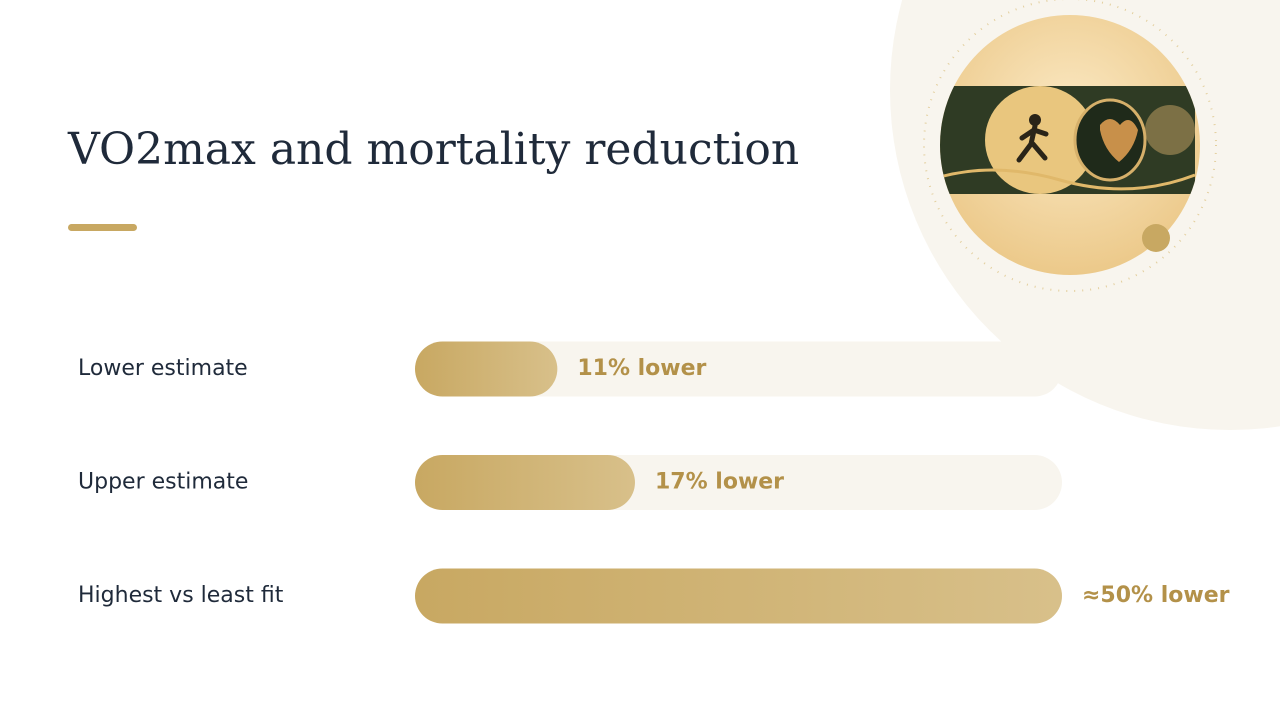  What do you see at coordinates (1070, 146) in the screenshot?
I see `hero-image` at bounding box center [1070, 146].